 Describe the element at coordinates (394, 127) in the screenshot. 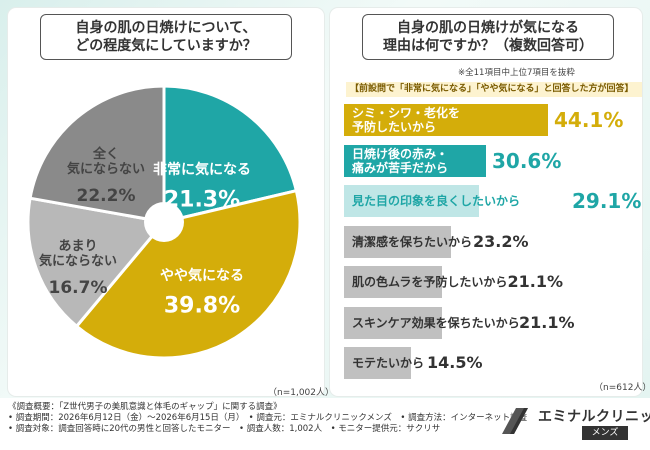

I see `bar-label-line: 予防したいから` at that location.